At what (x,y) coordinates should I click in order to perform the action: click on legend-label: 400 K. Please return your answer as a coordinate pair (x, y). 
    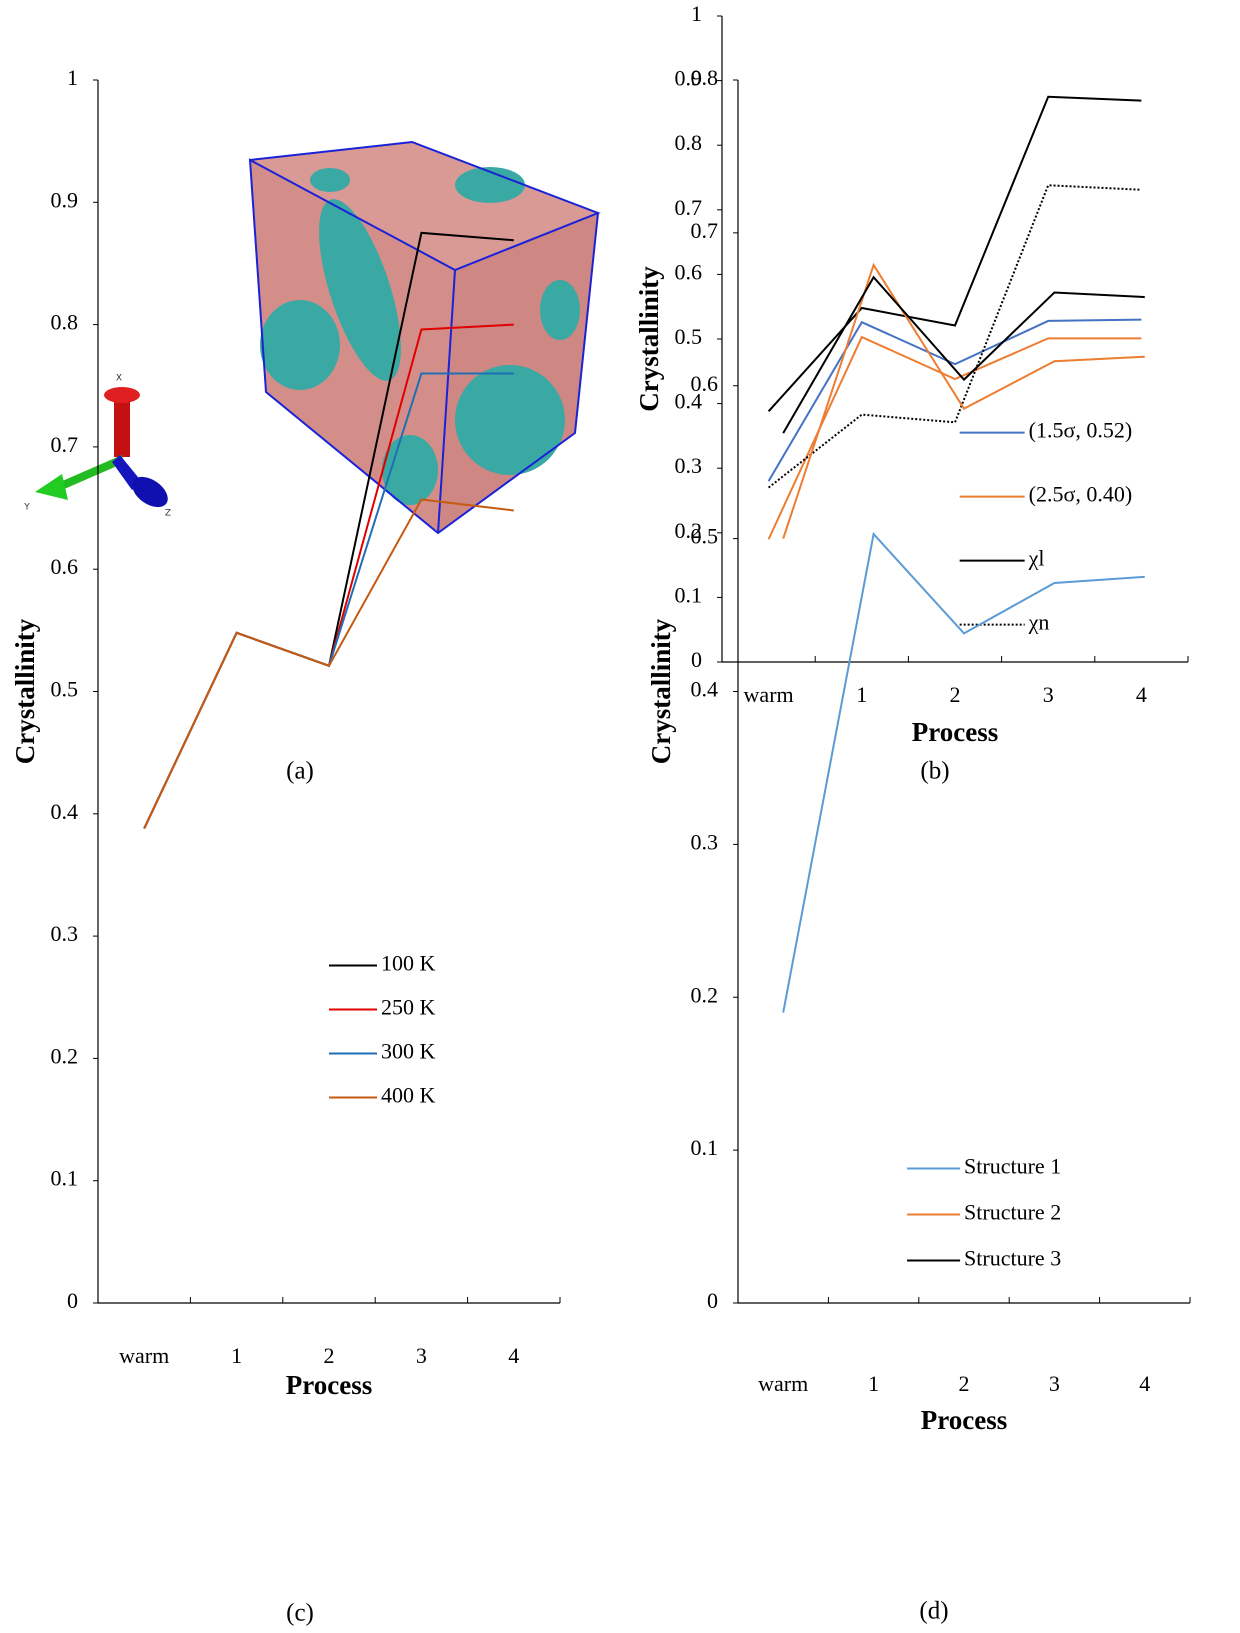
    Looking at the image, I should click on (408, 1094).